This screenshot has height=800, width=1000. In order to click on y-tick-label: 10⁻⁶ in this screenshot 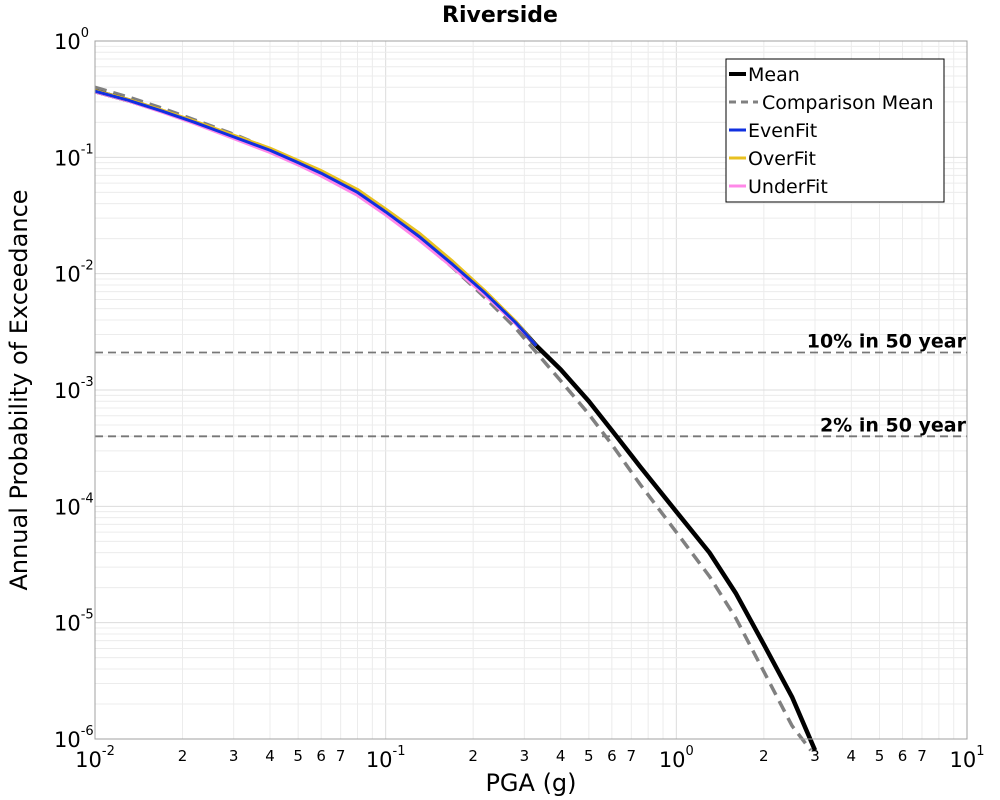, I will do `click(74, 738)`.